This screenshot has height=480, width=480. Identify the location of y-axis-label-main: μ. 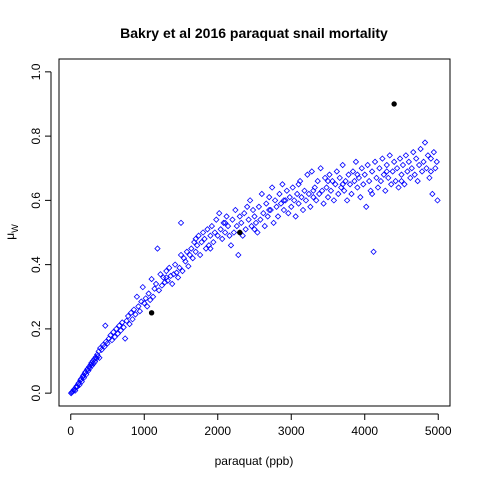
(10, 236).